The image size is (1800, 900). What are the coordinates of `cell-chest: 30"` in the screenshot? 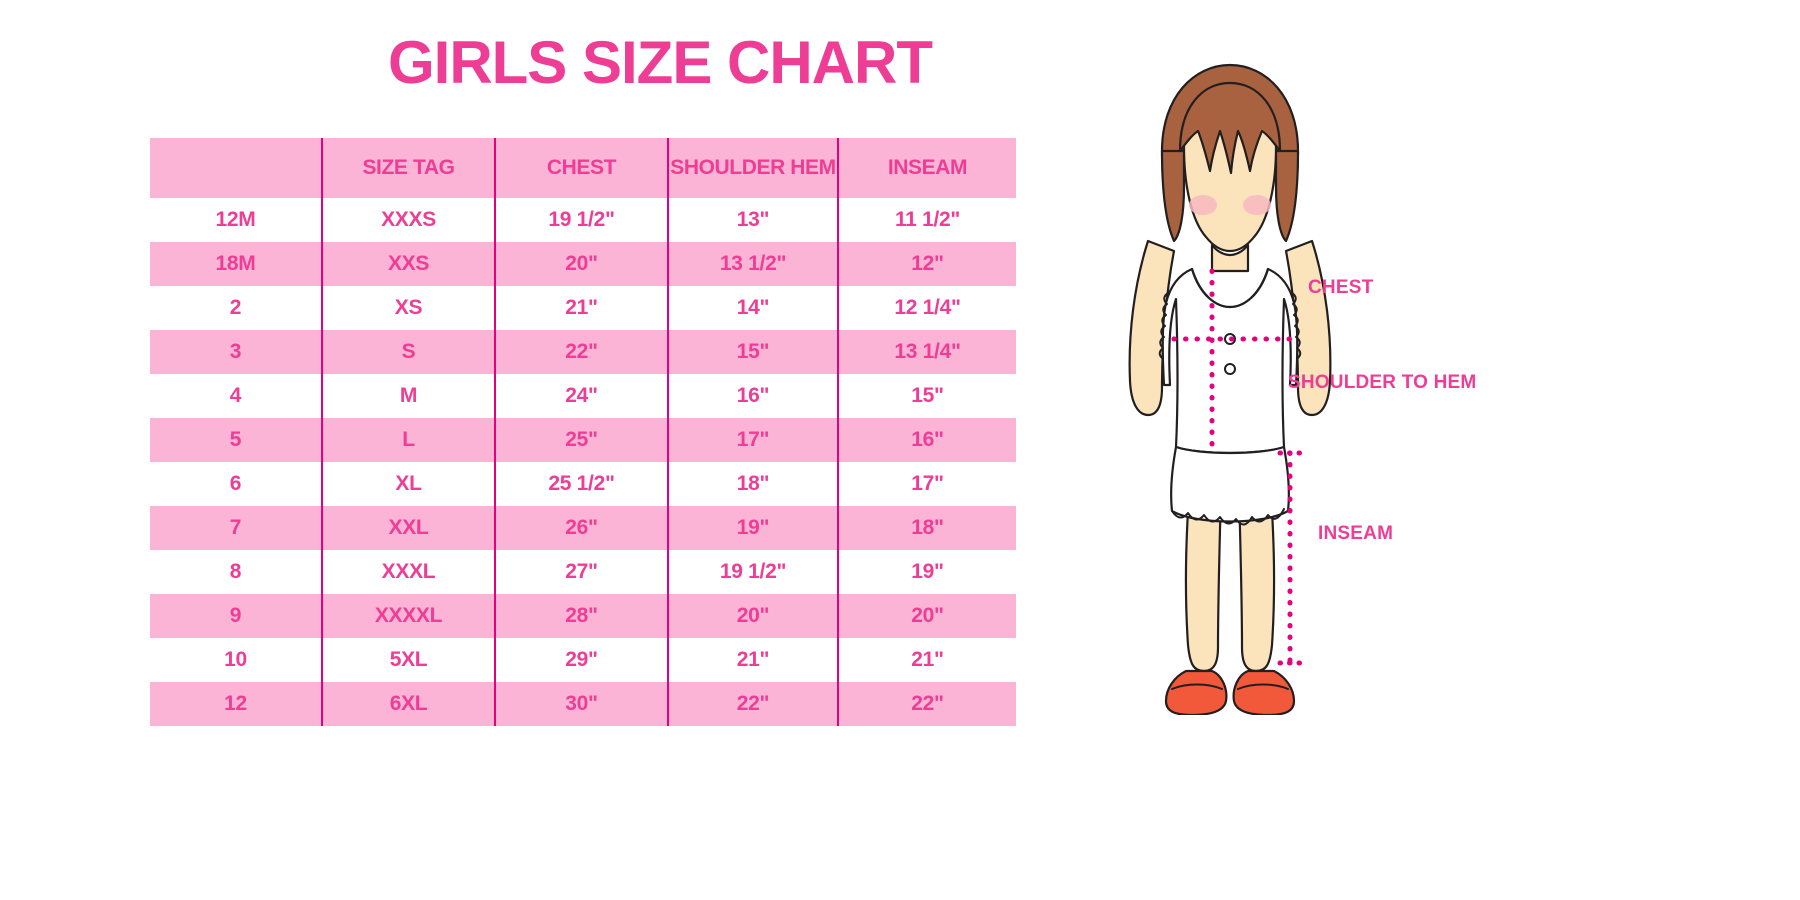 It's located at (581, 704).